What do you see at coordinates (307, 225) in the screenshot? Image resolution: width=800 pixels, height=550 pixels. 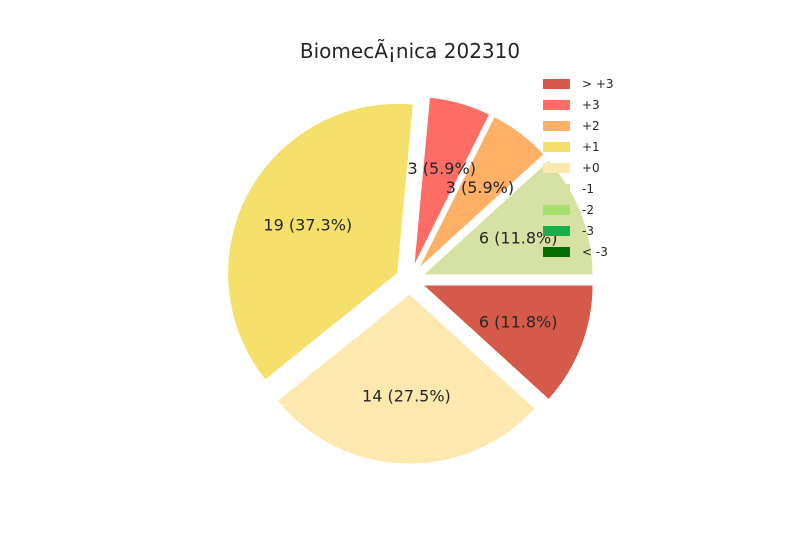 I see `slice-data-label: 19 (37.3%)` at bounding box center [307, 225].